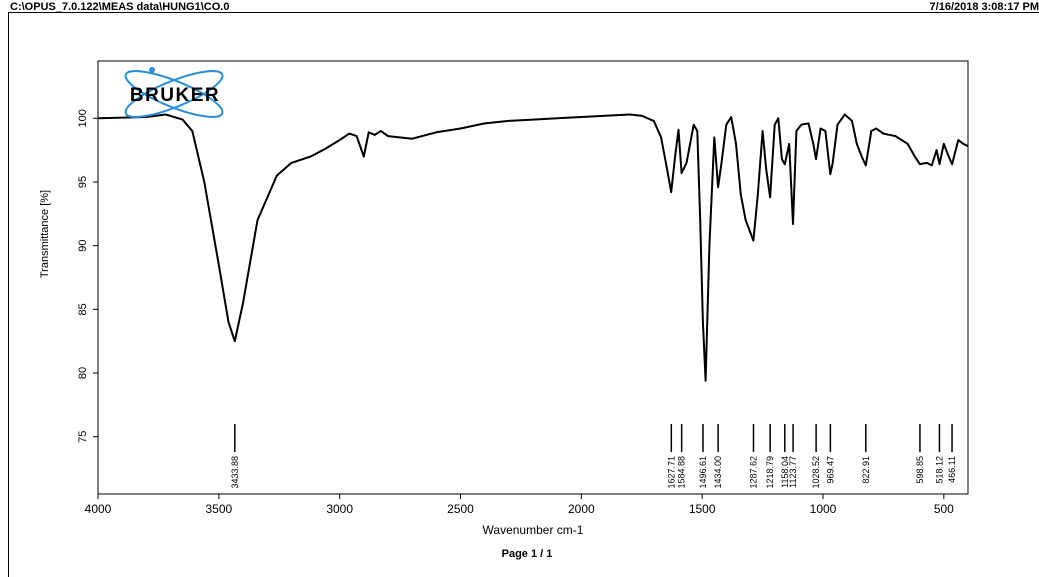 The height and width of the screenshot is (577, 1039). Describe the element at coordinates (527, 554) in the screenshot. I see `page-label: Page 1 / 1` at that location.